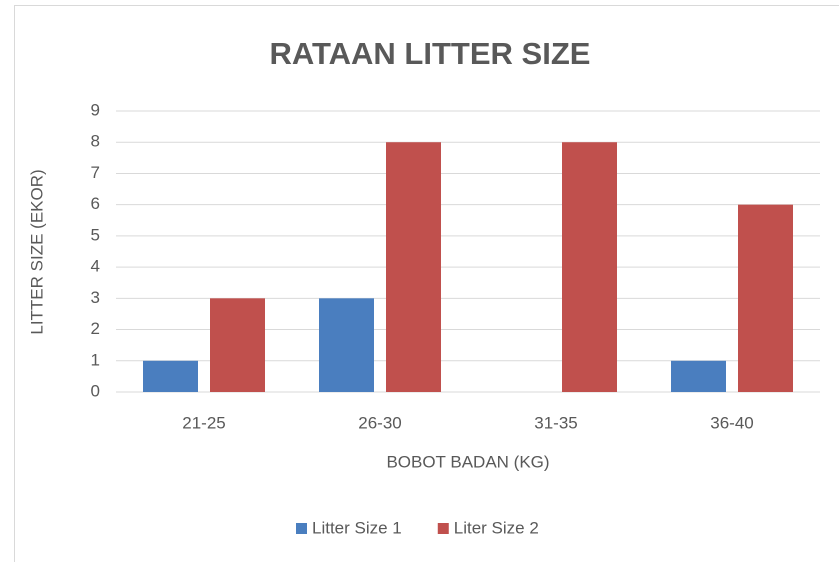 The image size is (839, 562). Describe the element at coordinates (95, 141) in the screenshot. I see `y-tick-label: 8` at that location.